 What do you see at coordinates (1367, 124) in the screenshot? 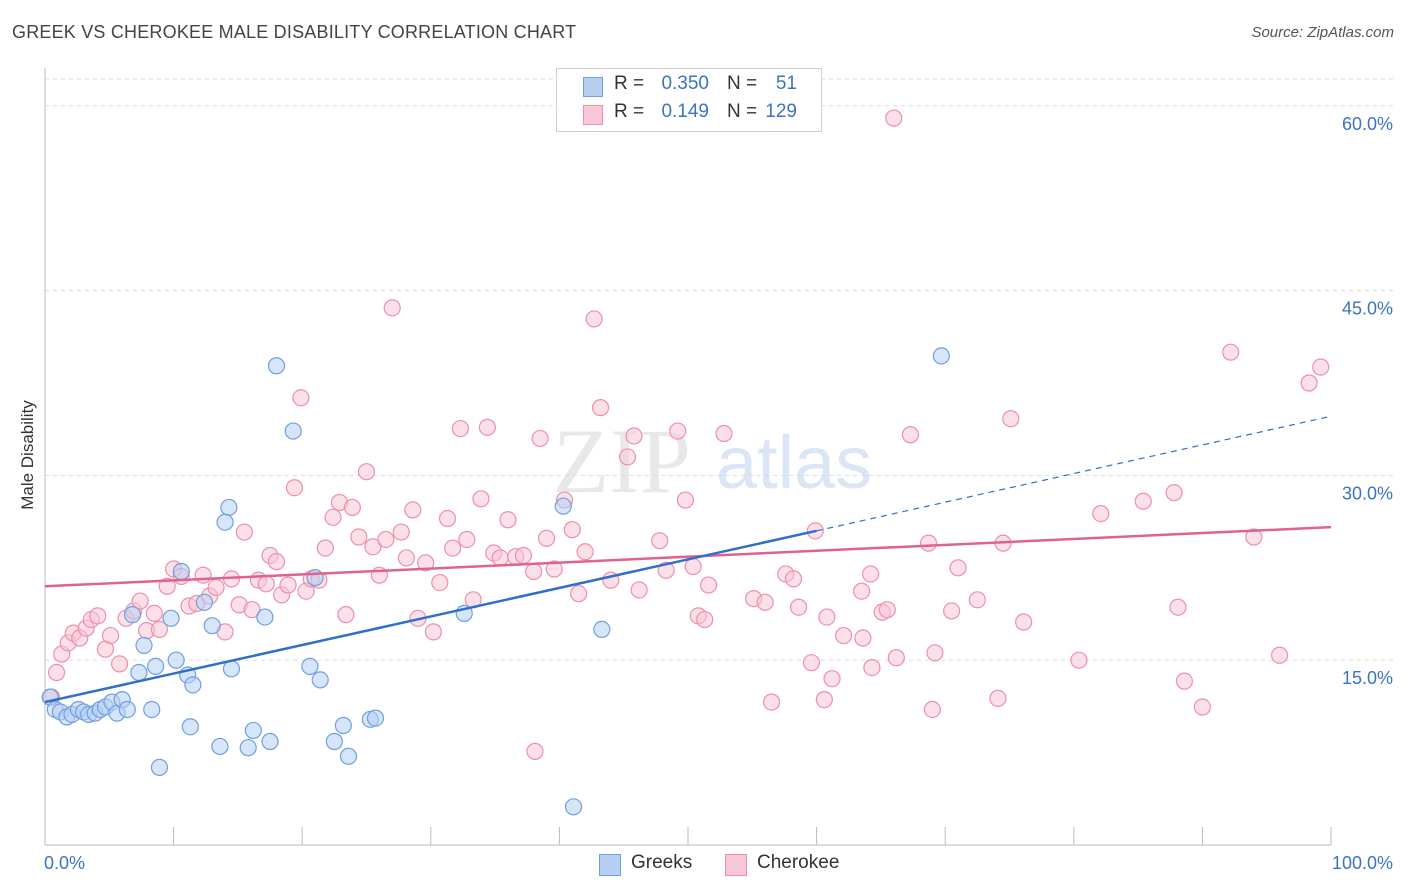
I see `y-tick-label: 60.0%` at bounding box center [1367, 124].